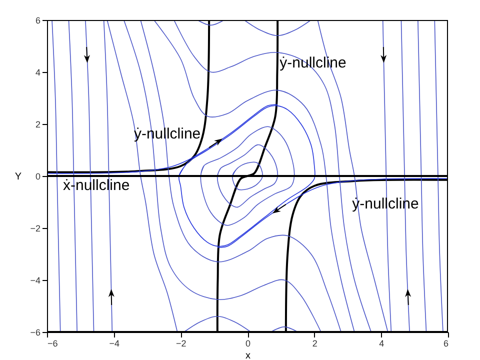  I want to click on y-tick-label: 2, so click(37, 125).